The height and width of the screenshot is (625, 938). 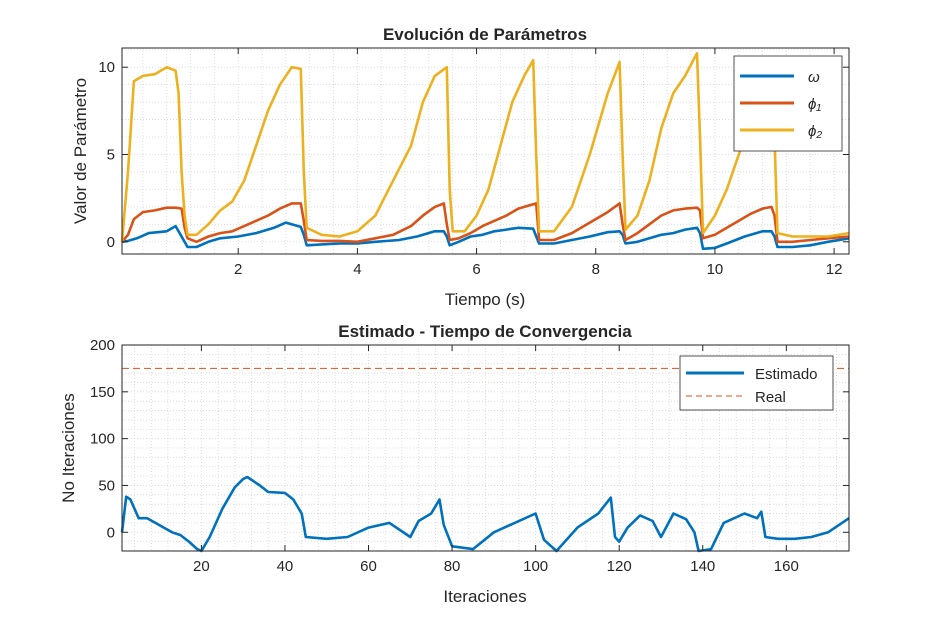 I want to click on legend-label-real: Real, so click(x=770, y=397).